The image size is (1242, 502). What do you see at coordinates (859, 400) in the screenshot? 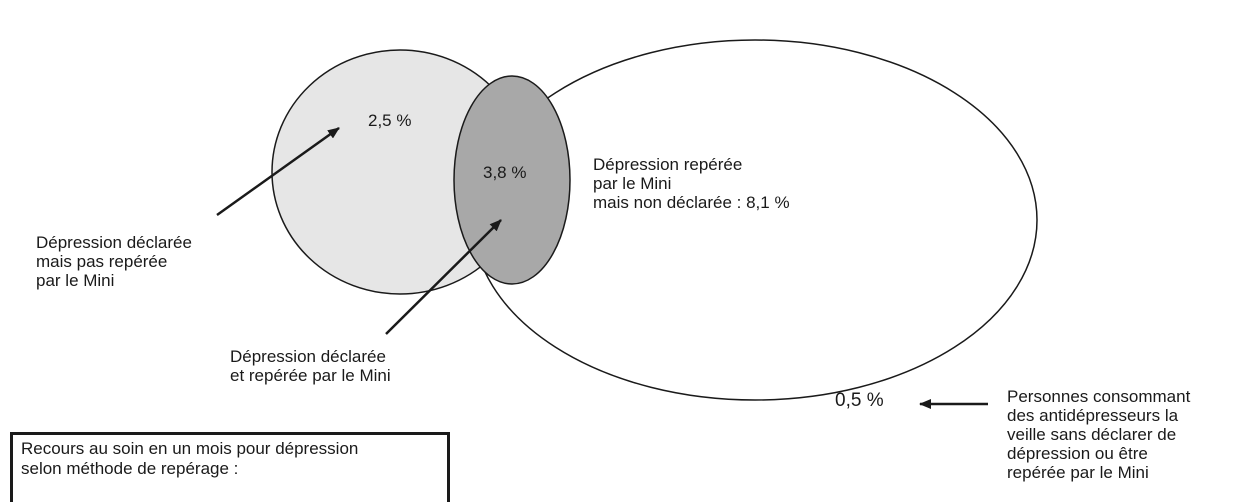
I see `outside-pct: 0,5 %` at bounding box center [859, 400].